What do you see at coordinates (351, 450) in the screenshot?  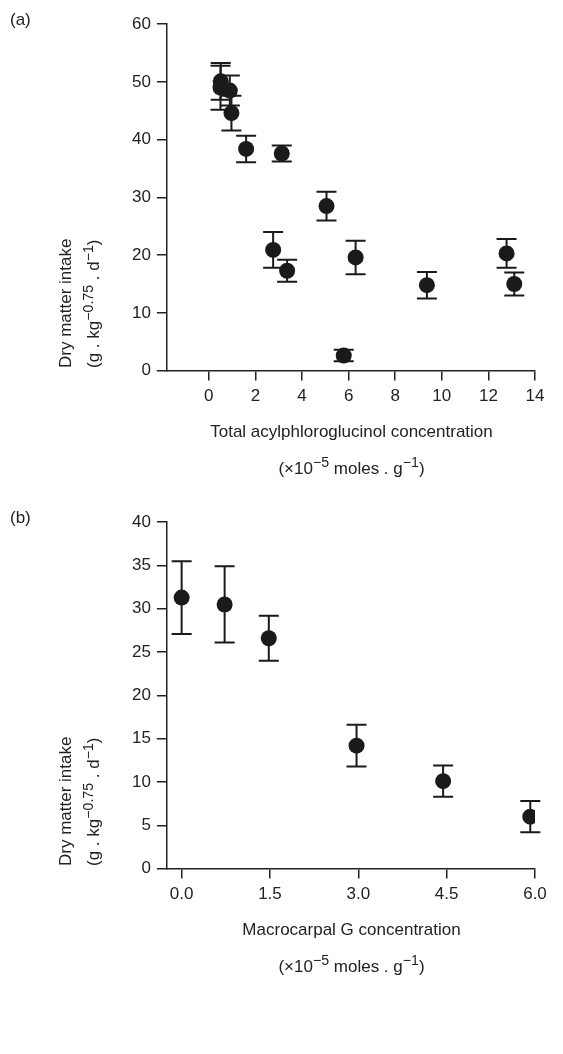 I see `x-axis-title: Total acylphloroglucinol concentration (×10$^{−5}$ moles . g$^{−1}$)` at bounding box center [351, 450].